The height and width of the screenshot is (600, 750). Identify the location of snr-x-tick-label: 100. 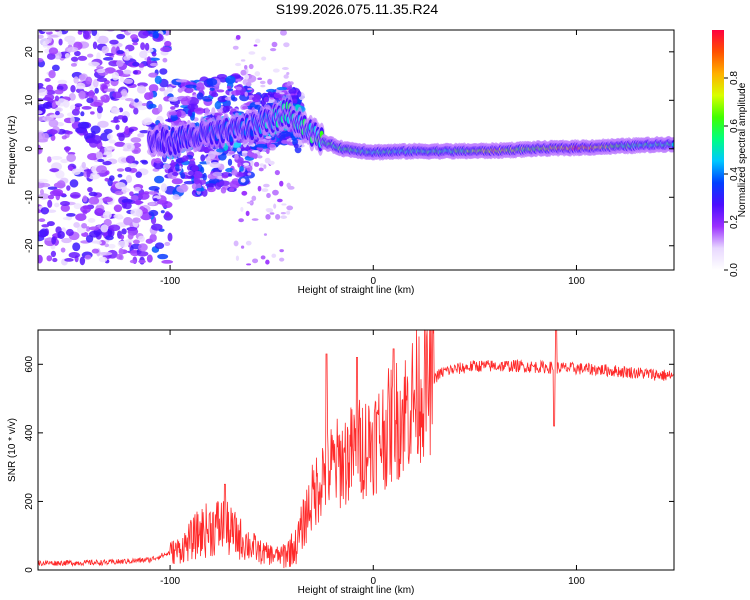
(576, 581).